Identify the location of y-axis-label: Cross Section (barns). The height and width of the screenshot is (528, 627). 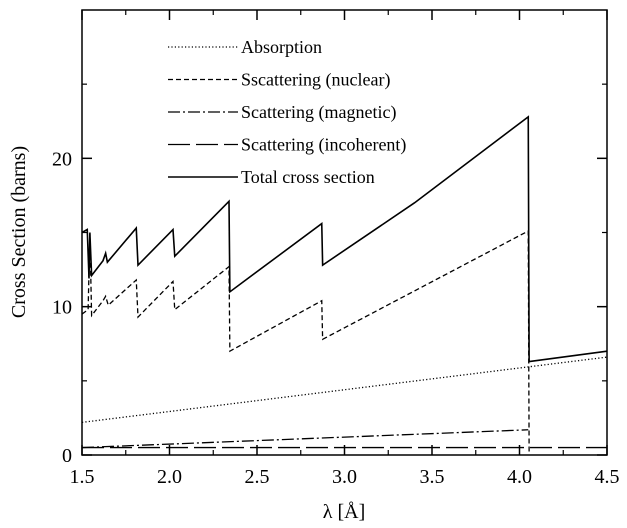
(19, 232).